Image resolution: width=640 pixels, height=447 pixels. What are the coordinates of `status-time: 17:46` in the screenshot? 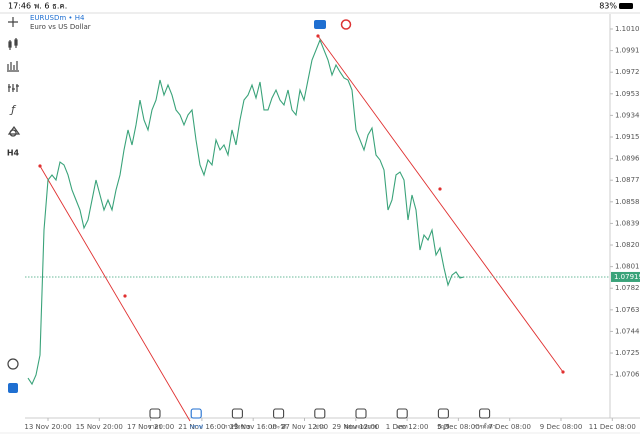 It's located at (19, 6).